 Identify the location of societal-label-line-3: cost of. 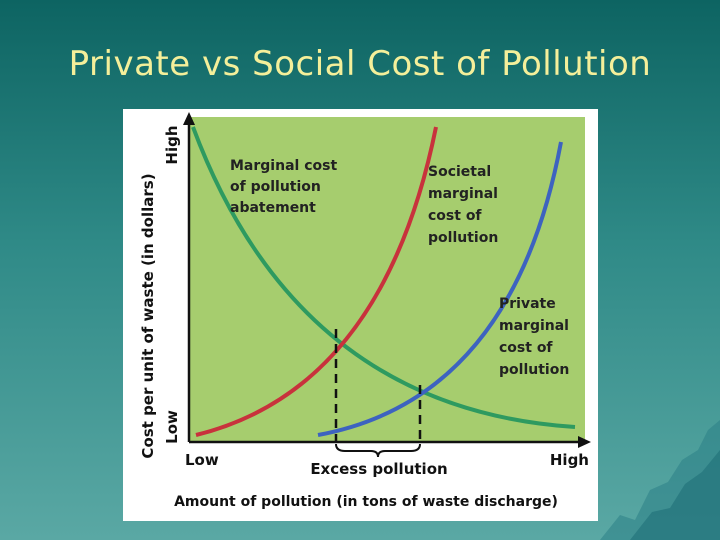
(455, 216).